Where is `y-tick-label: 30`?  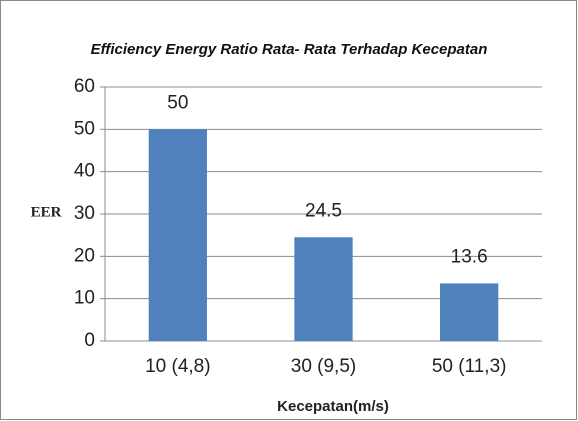
y-tick-label: 30 is located at coordinates (84, 213).